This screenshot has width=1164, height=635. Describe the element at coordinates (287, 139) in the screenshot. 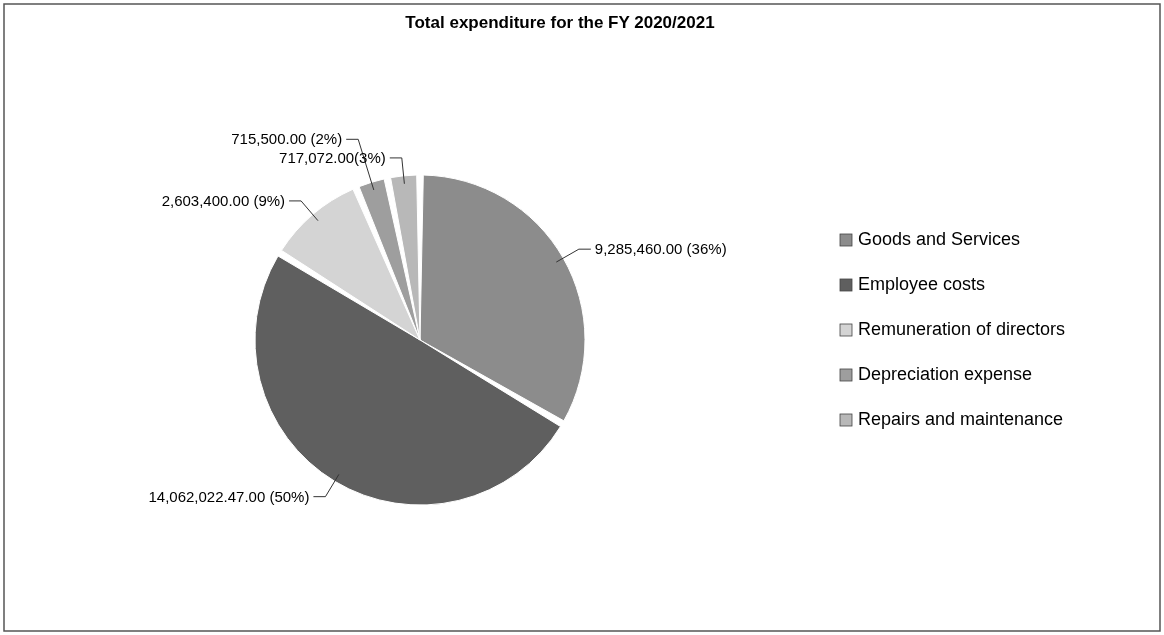

I see `data-label: 715,500.00 (2%)` at that location.